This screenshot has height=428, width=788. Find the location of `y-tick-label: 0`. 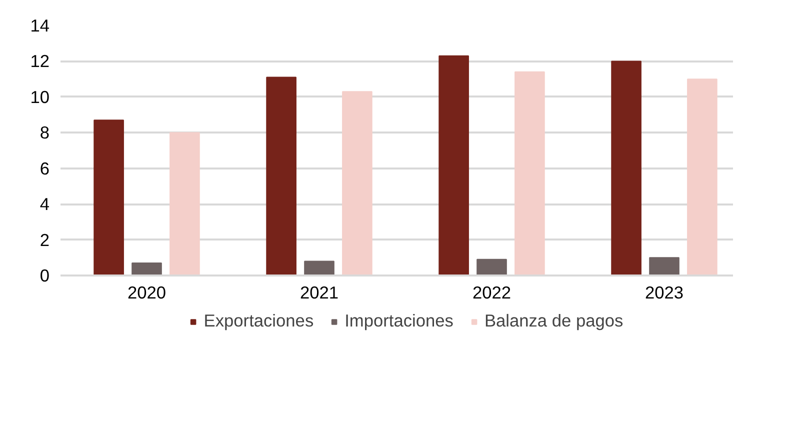

y-tick-label: 0 is located at coordinates (45, 276).